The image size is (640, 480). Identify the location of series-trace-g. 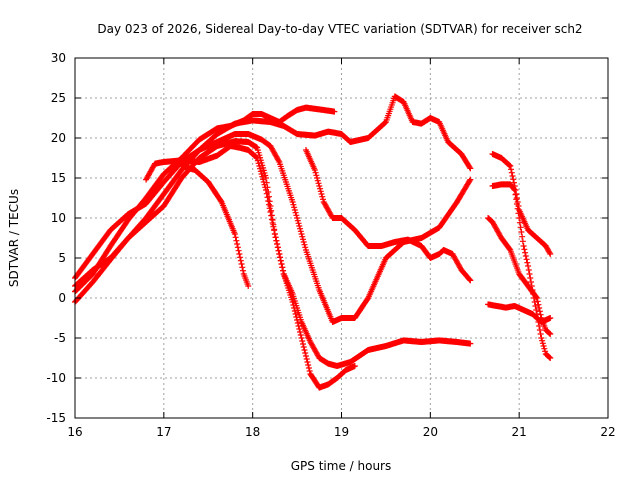
(388, 215).